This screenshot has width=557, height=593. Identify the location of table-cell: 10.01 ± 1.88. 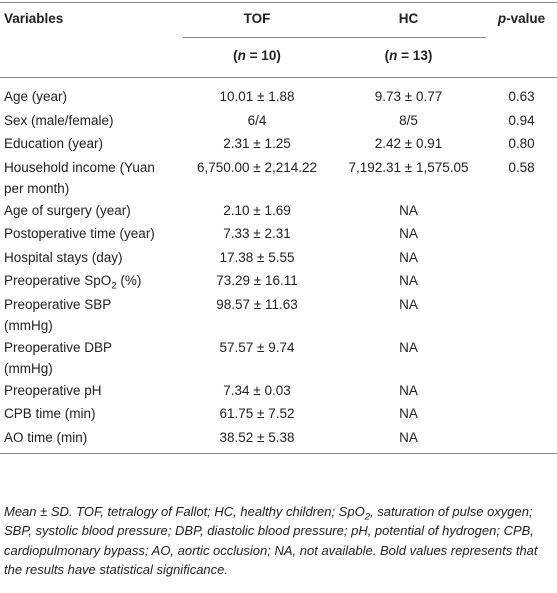
(257, 93).